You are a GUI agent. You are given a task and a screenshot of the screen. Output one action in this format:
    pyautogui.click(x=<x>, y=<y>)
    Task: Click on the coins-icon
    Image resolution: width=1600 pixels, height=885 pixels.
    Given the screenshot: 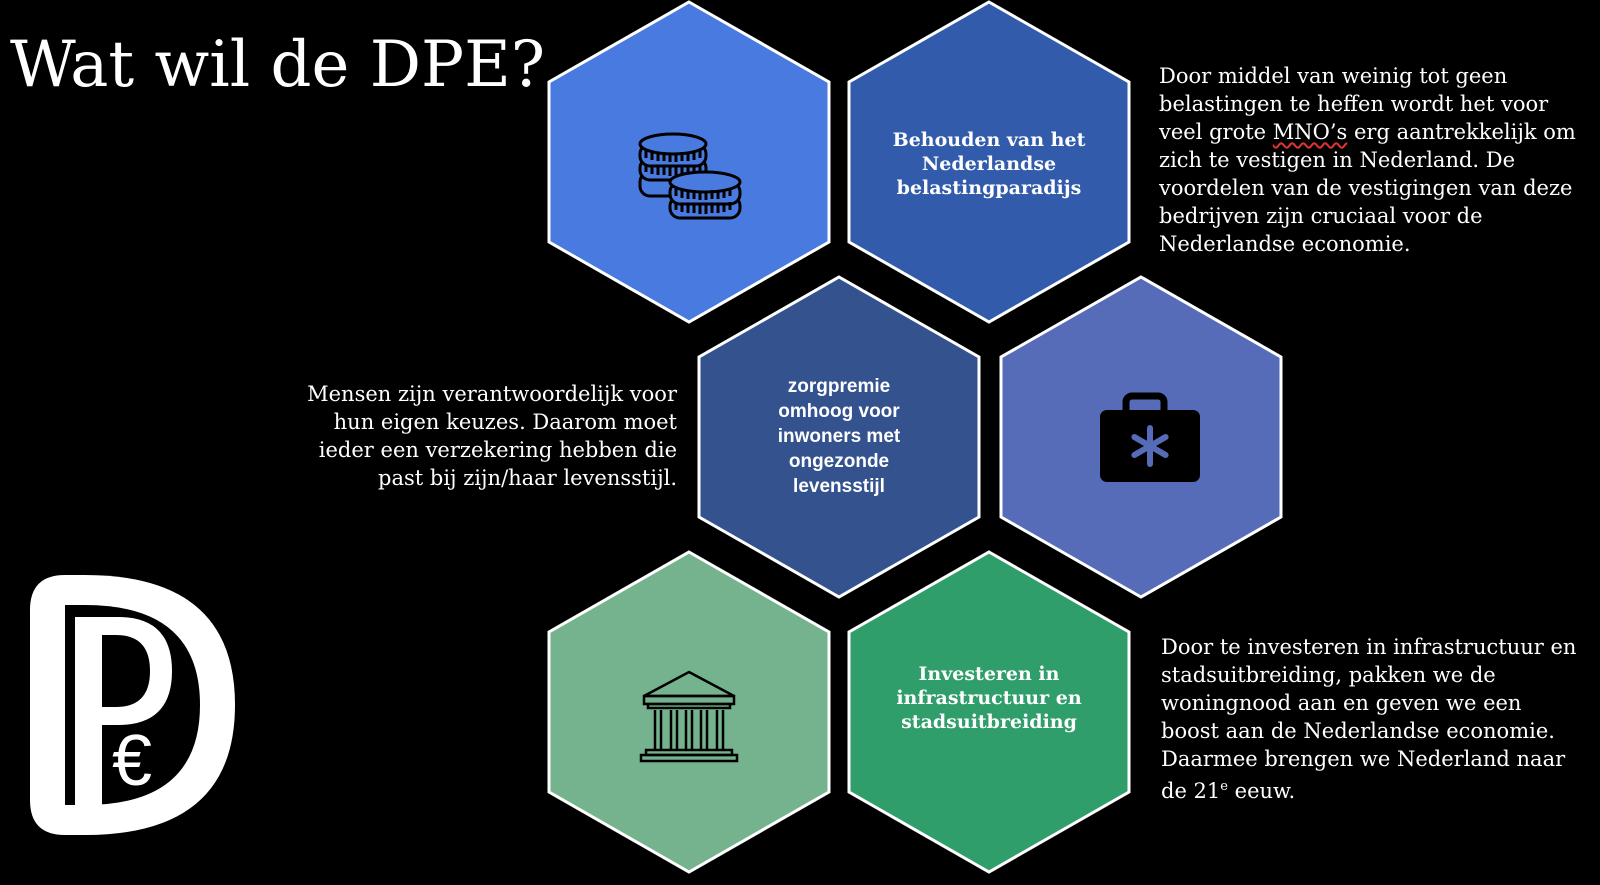 What is the action you would take?
    pyautogui.click(x=690, y=176)
    